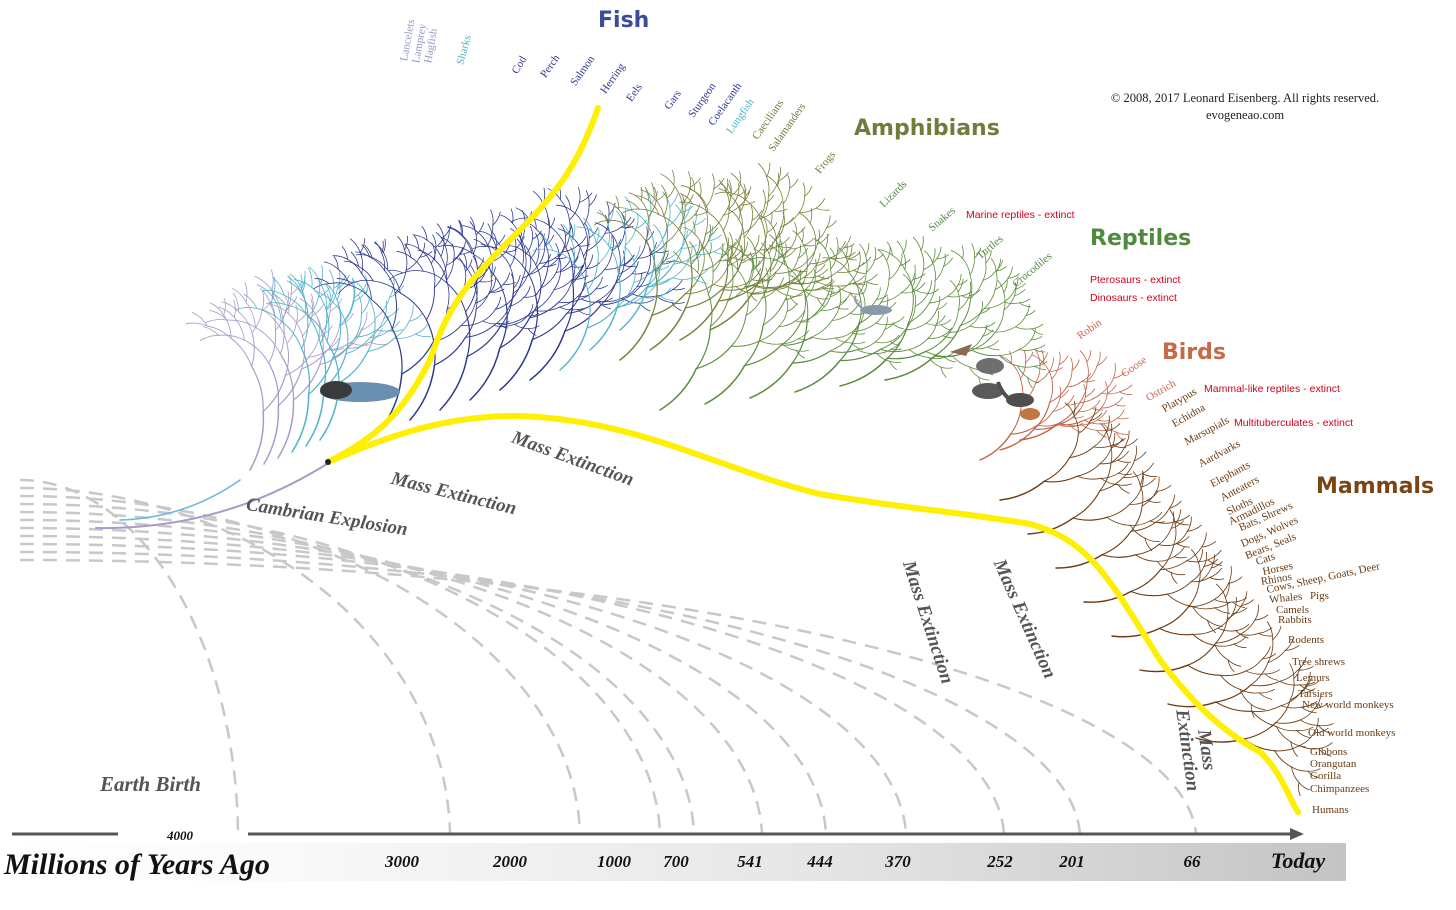 The width and height of the screenshot is (1456, 910). Describe the element at coordinates (1348, 705) in the screenshot. I see `mammal-taxon-label: New world monkeys` at that location.